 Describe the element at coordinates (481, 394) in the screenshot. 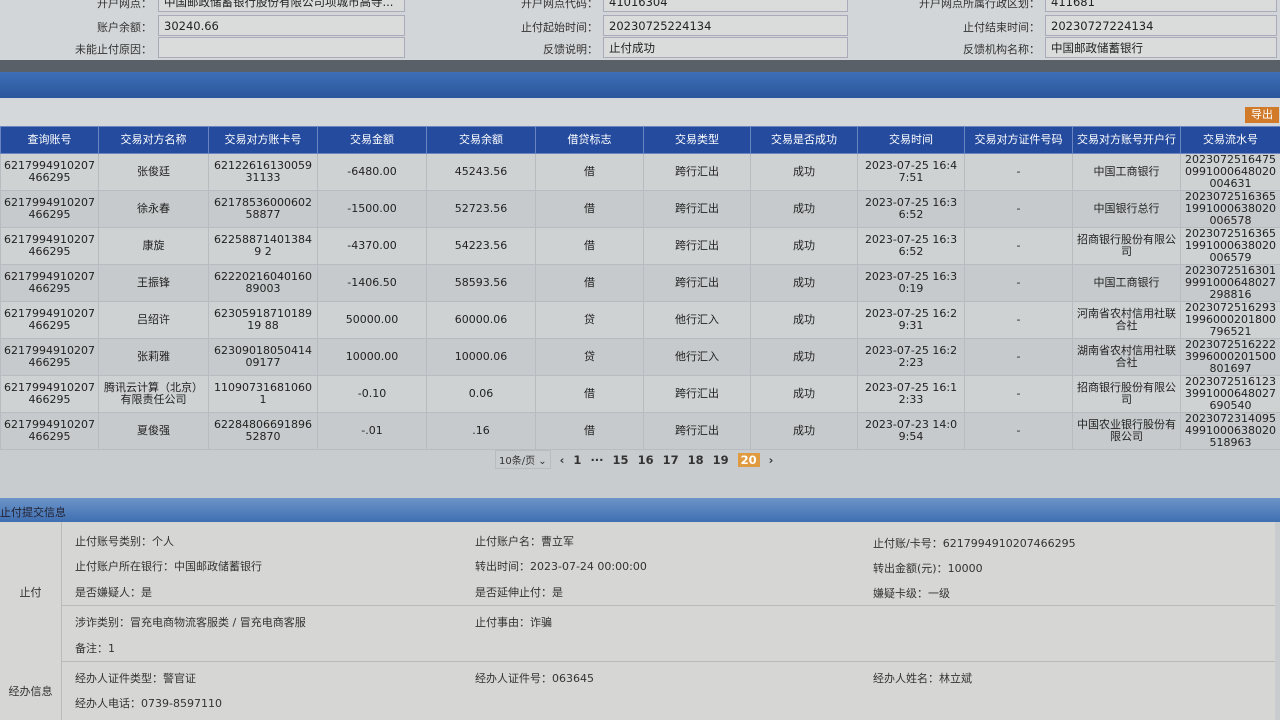

I see `table-cell: 0.06` at that location.